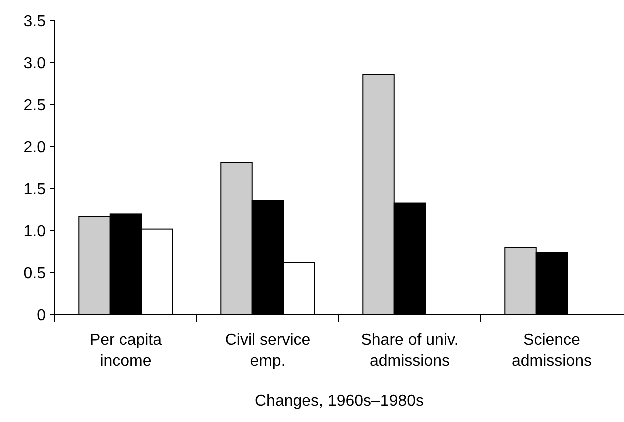  I want to click on y-tick-label: 1.0, so click(35, 232).